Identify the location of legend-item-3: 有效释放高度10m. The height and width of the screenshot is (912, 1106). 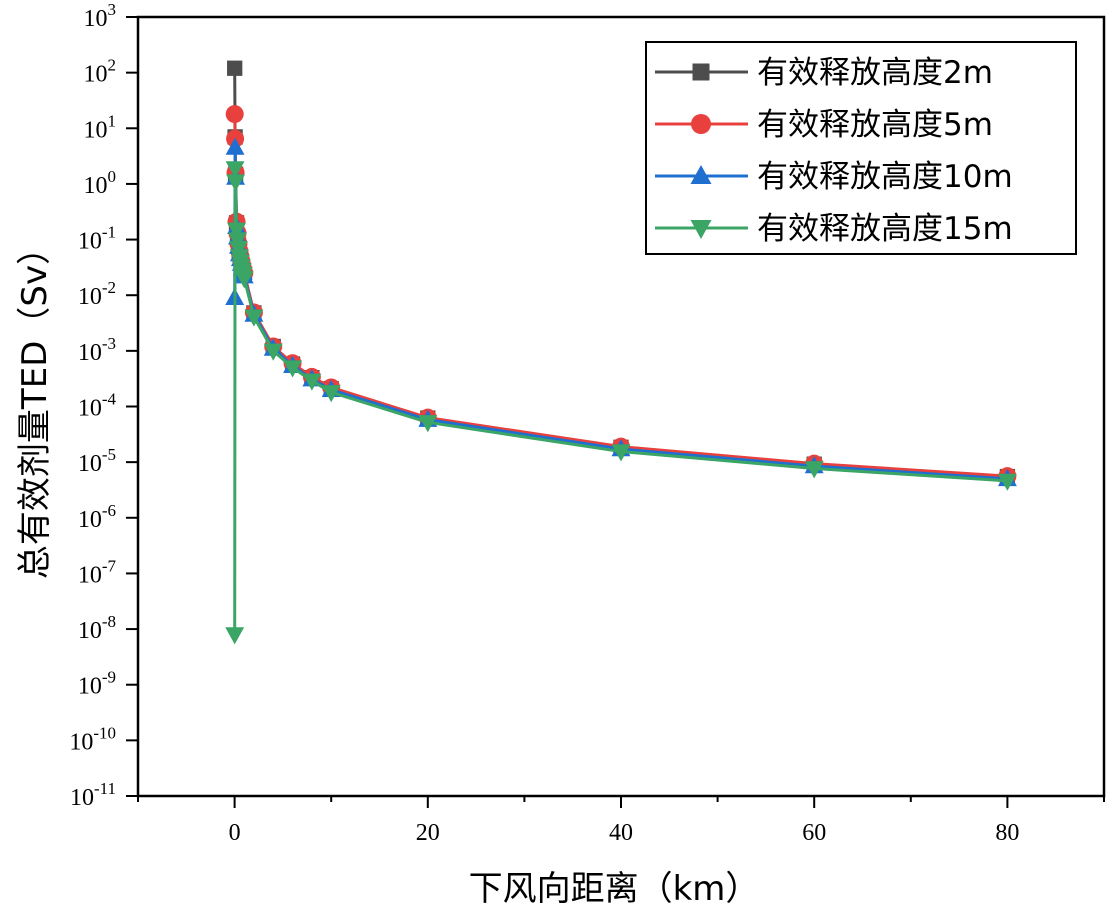
(834, 177).